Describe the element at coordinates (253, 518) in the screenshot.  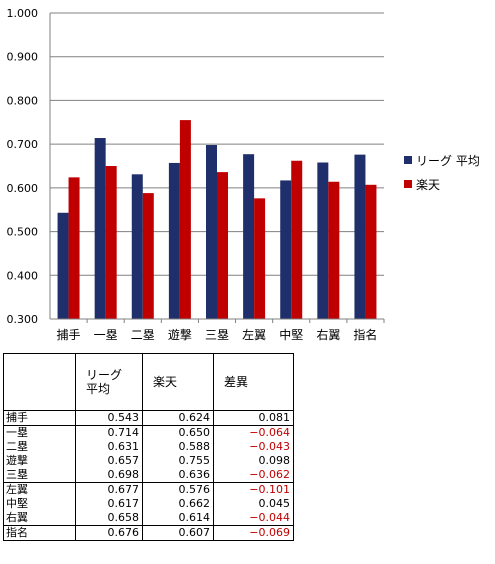
I see `difference-cell: −0.044` at that location.